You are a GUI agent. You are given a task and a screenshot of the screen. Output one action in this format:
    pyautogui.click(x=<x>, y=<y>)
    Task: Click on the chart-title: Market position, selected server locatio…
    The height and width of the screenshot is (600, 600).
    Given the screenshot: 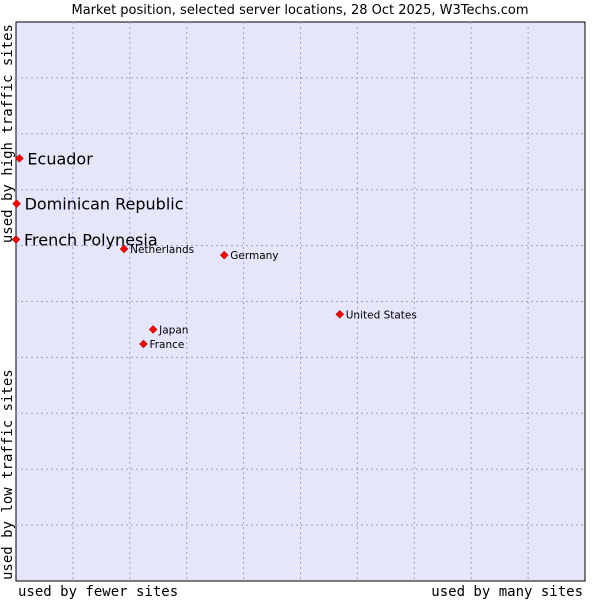 What is the action you would take?
    pyautogui.click(x=299, y=10)
    